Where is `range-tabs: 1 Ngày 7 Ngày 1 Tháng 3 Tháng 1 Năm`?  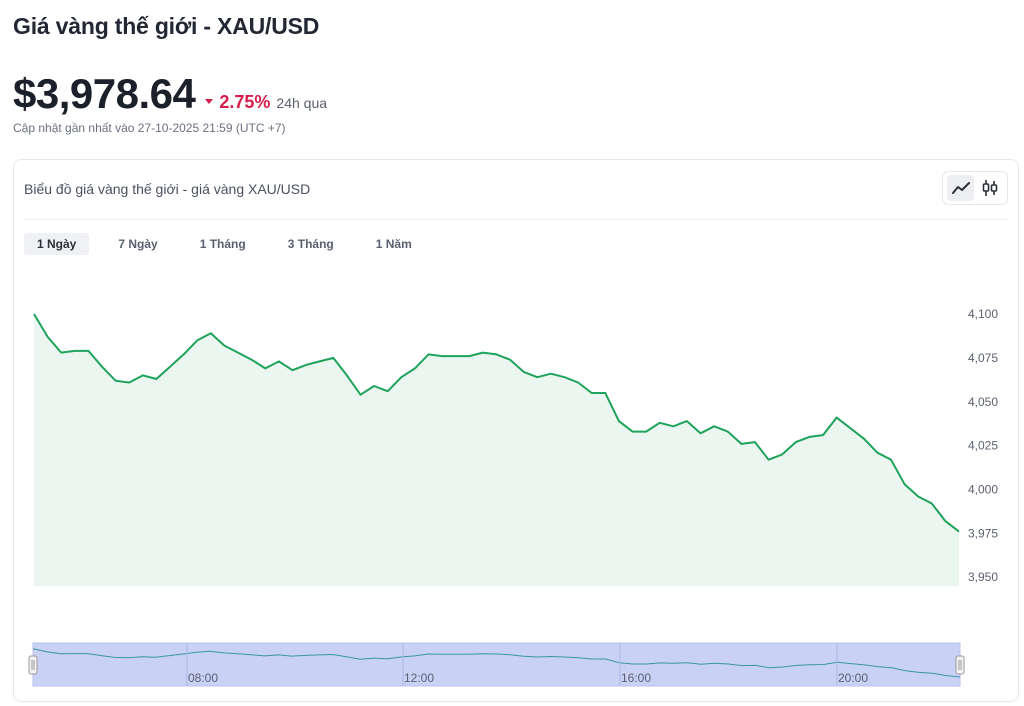 range-tabs: 1 Ngày 7 Ngày 1 Tháng 3 Tháng 1 Năm is located at coordinates (232, 244).